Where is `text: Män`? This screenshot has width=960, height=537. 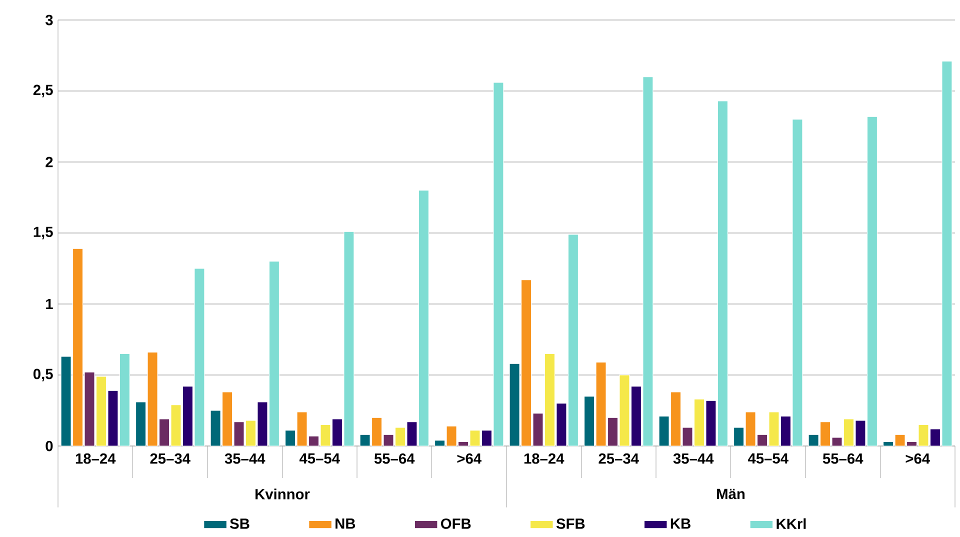 text: Män is located at coordinates (731, 494).